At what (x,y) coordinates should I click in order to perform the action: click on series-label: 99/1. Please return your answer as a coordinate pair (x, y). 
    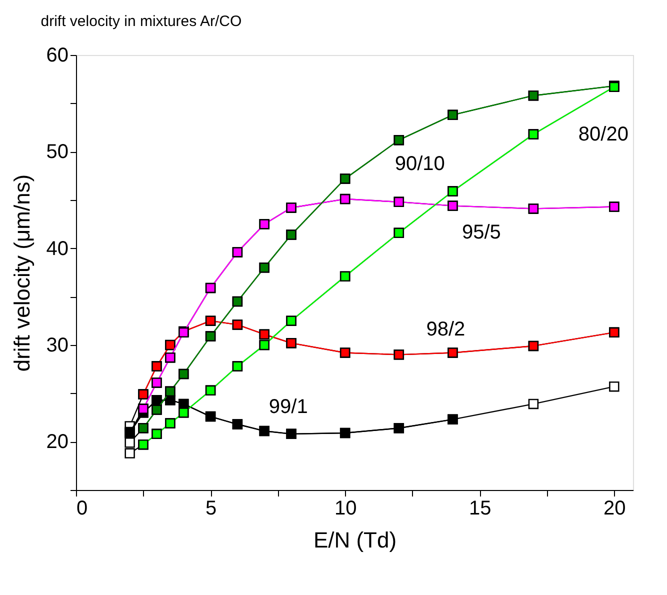
    Looking at the image, I should click on (288, 407).